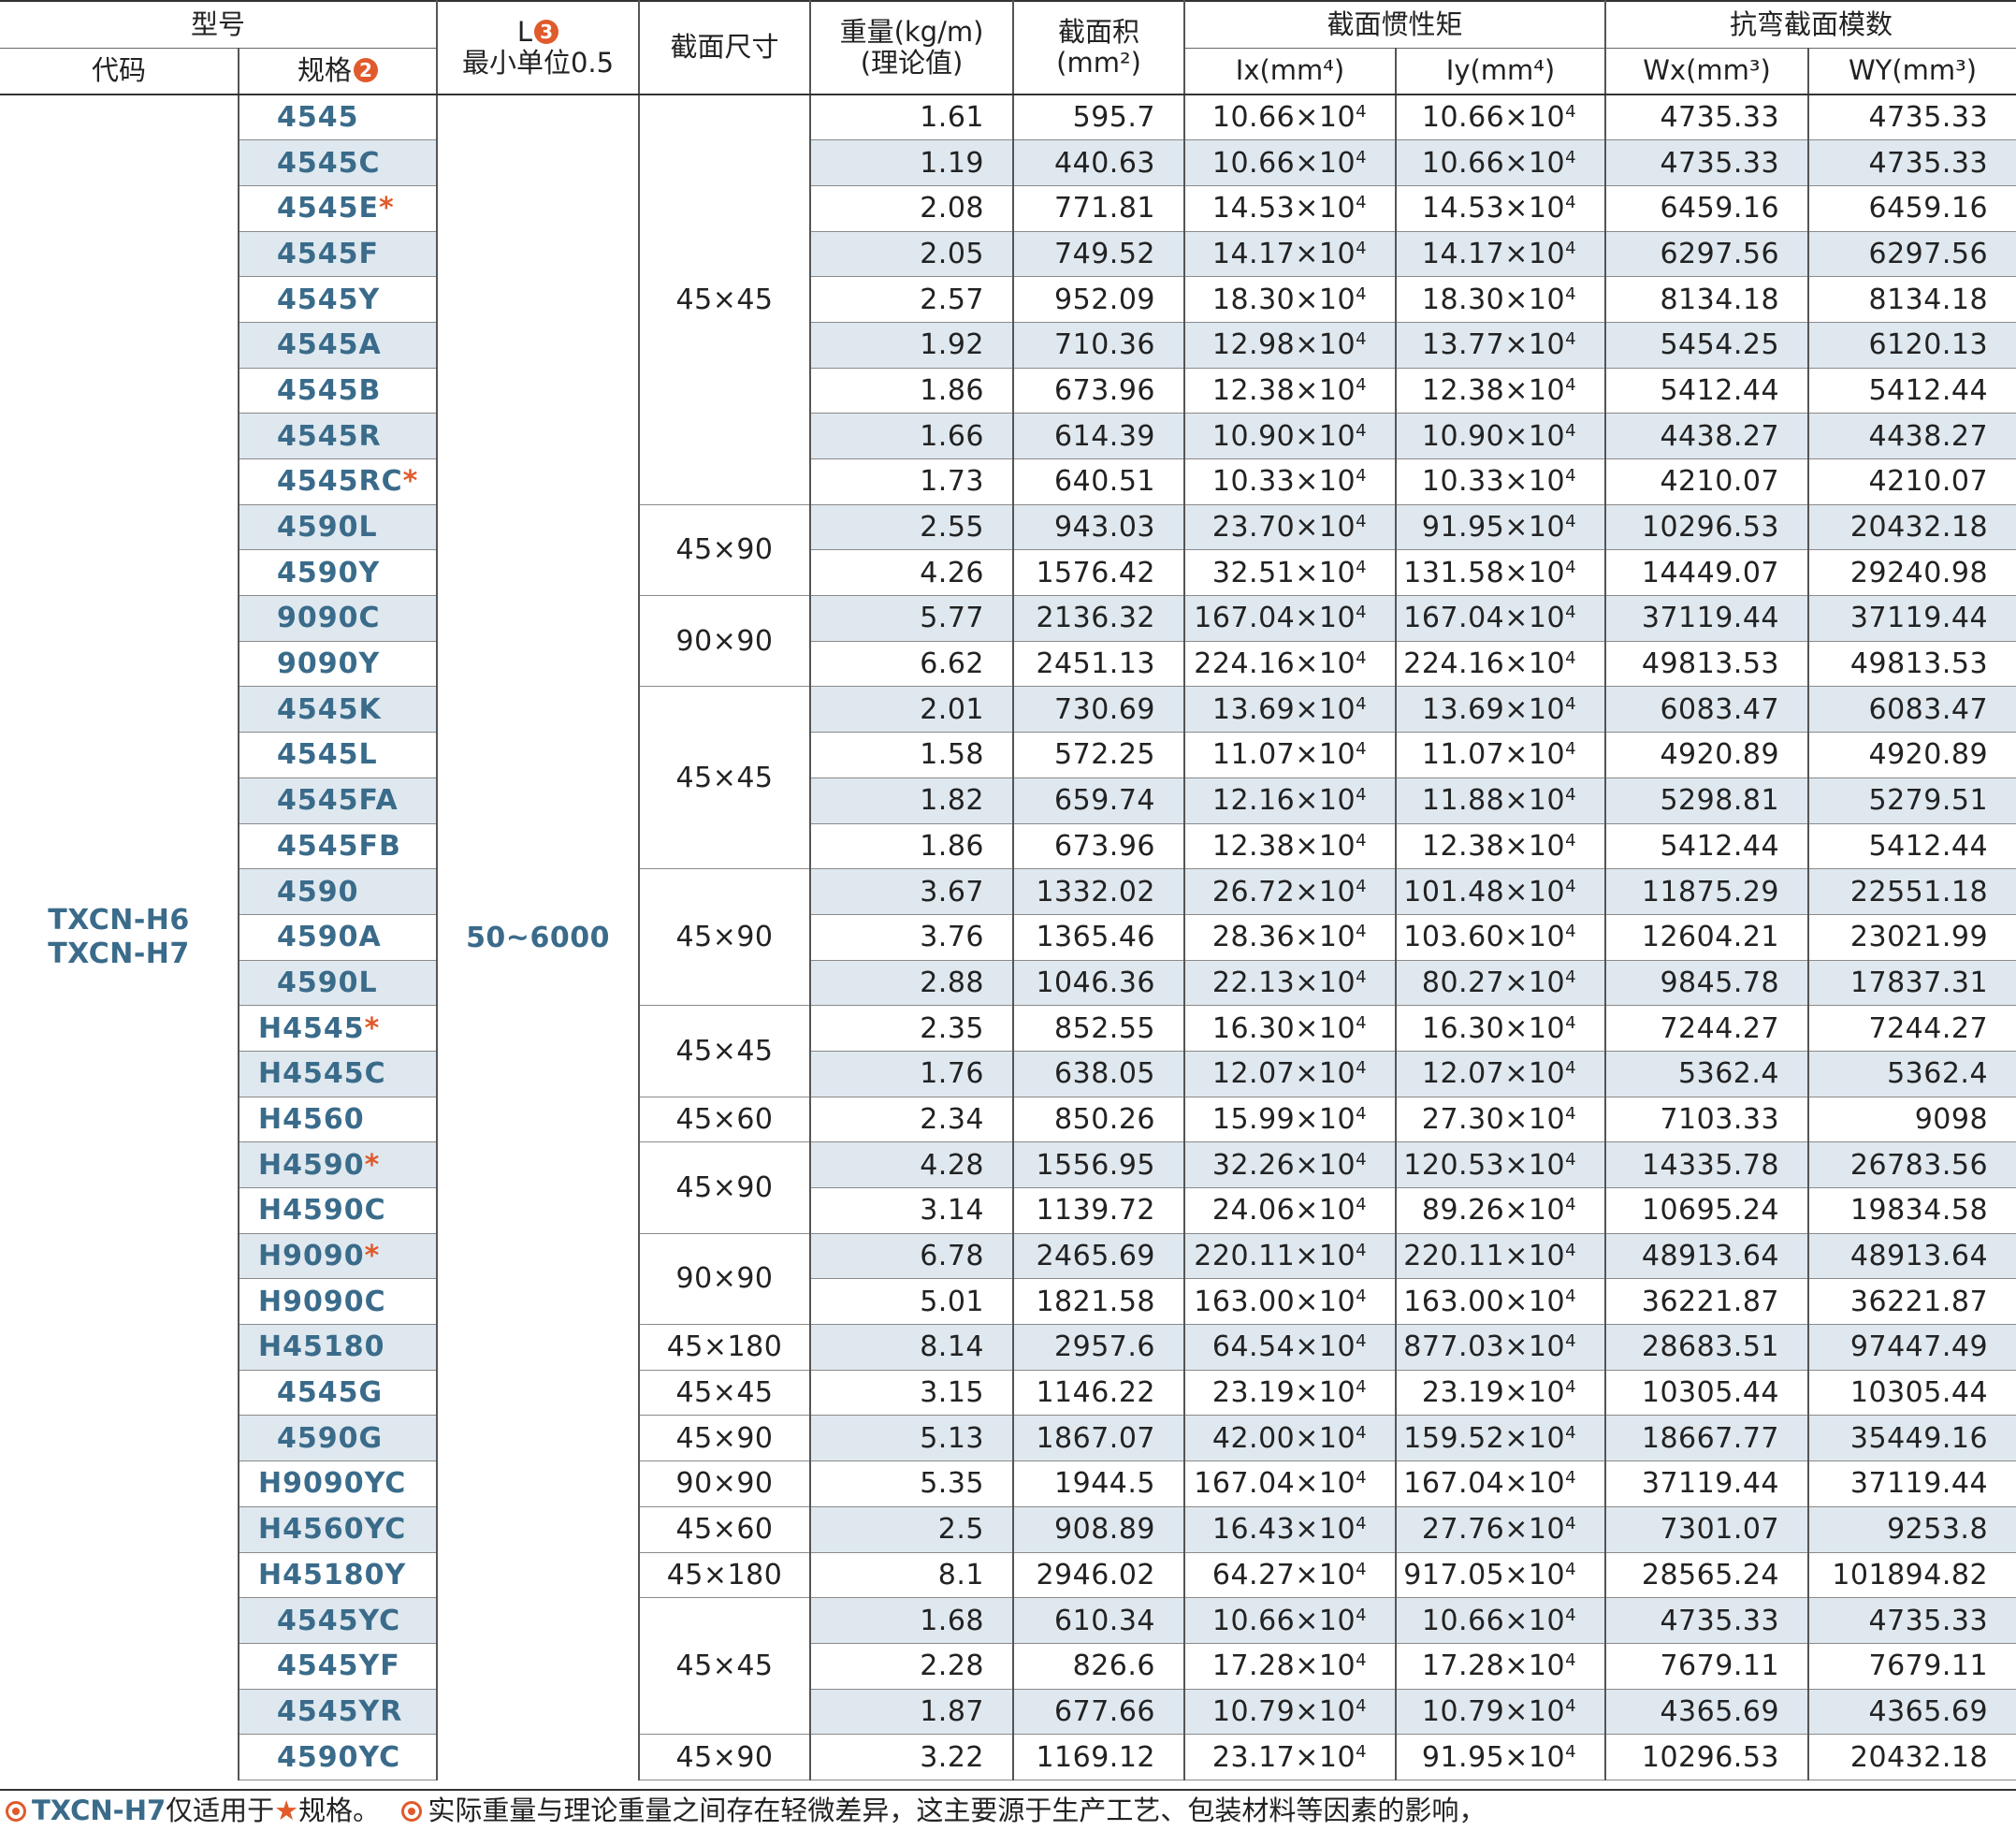 This screenshot has width=2016, height=1831. I want to click on area-cell: 1169.12, so click(1099, 1757).